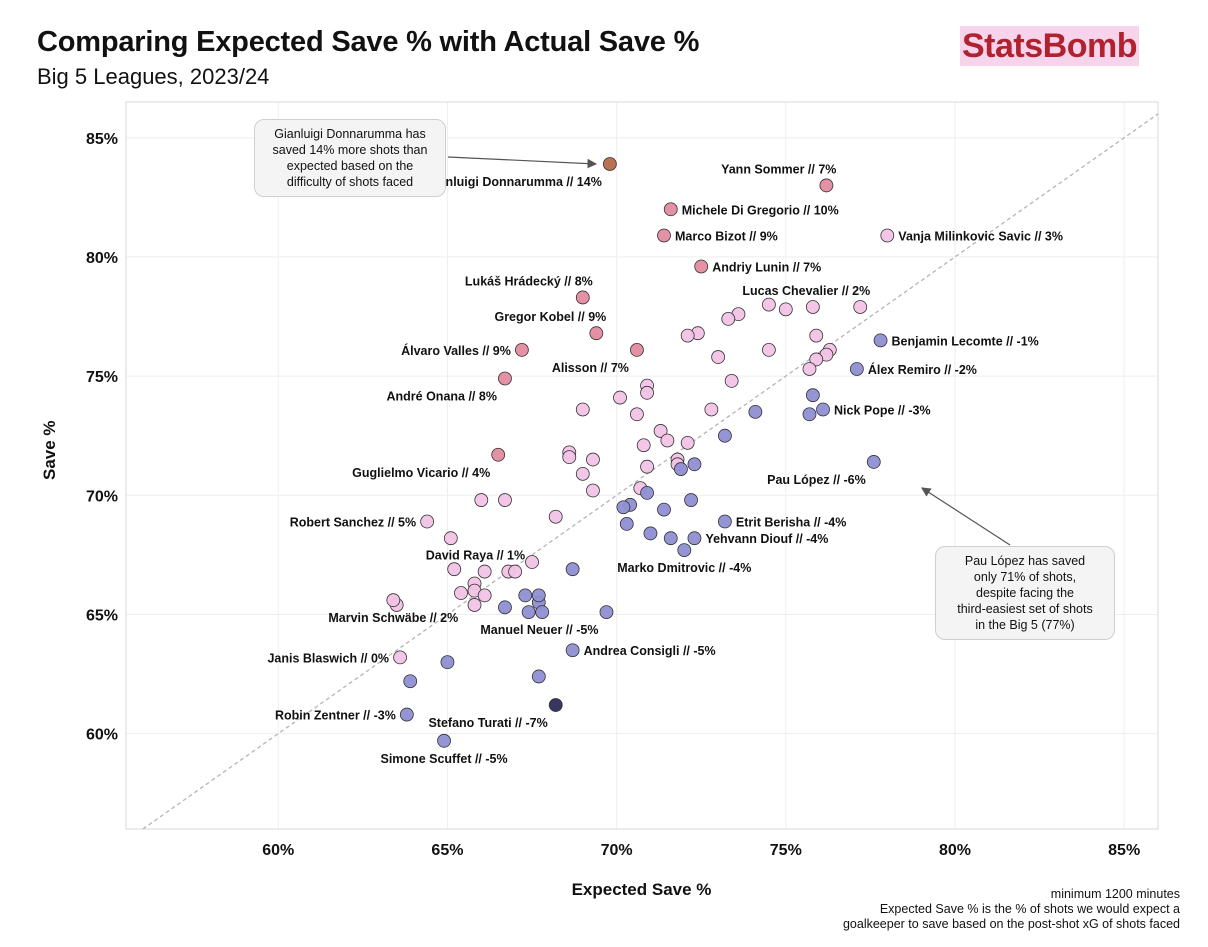  What do you see at coordinates (350, 150) in the screenshot?
I see `callout-line: saved 14% more shots than` at bounding box center [350, 150].